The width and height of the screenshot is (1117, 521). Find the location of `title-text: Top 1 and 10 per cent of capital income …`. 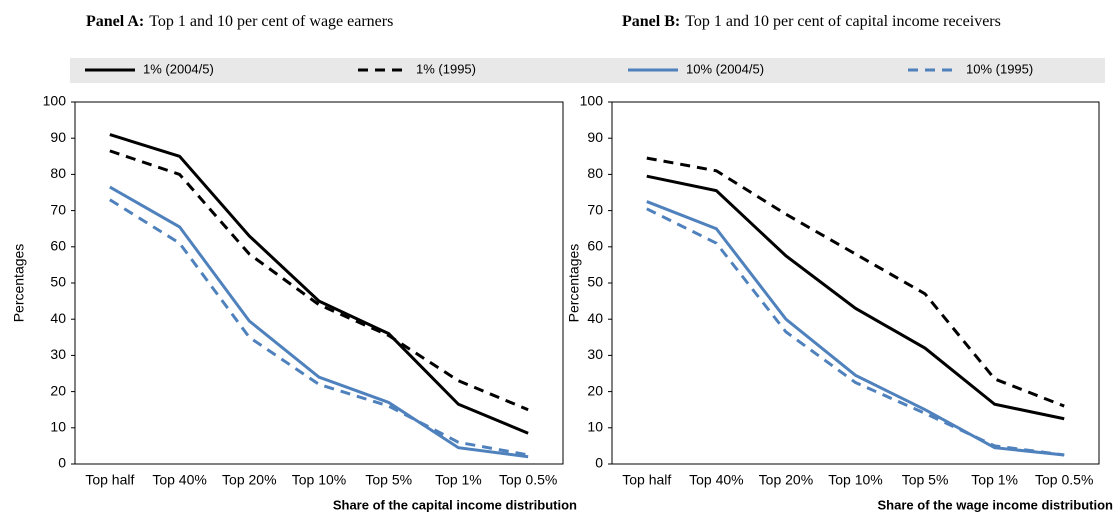

title-text: Top 1 and 10 per cent of capital income … is located at coordinates (843, 21).